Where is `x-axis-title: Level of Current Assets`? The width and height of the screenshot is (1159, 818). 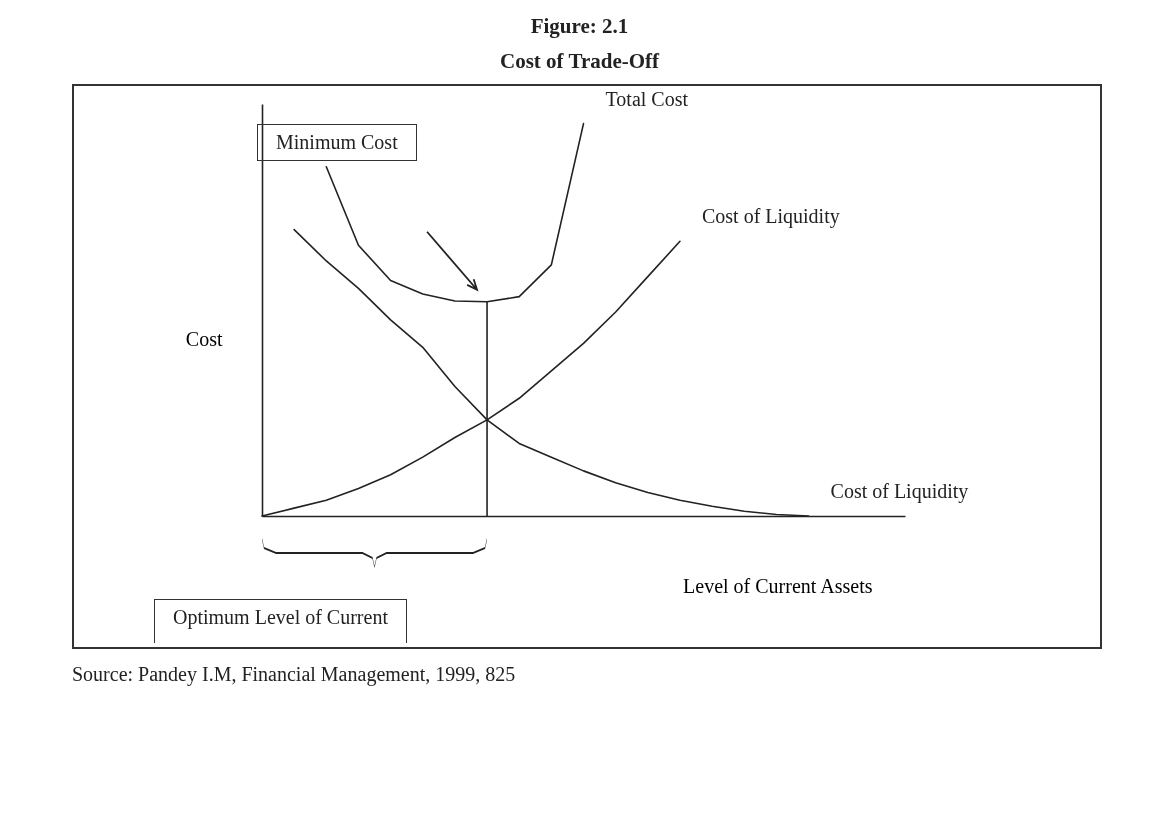 x-axis-title: Level of Current Assets is located at coordinates (778, 585).